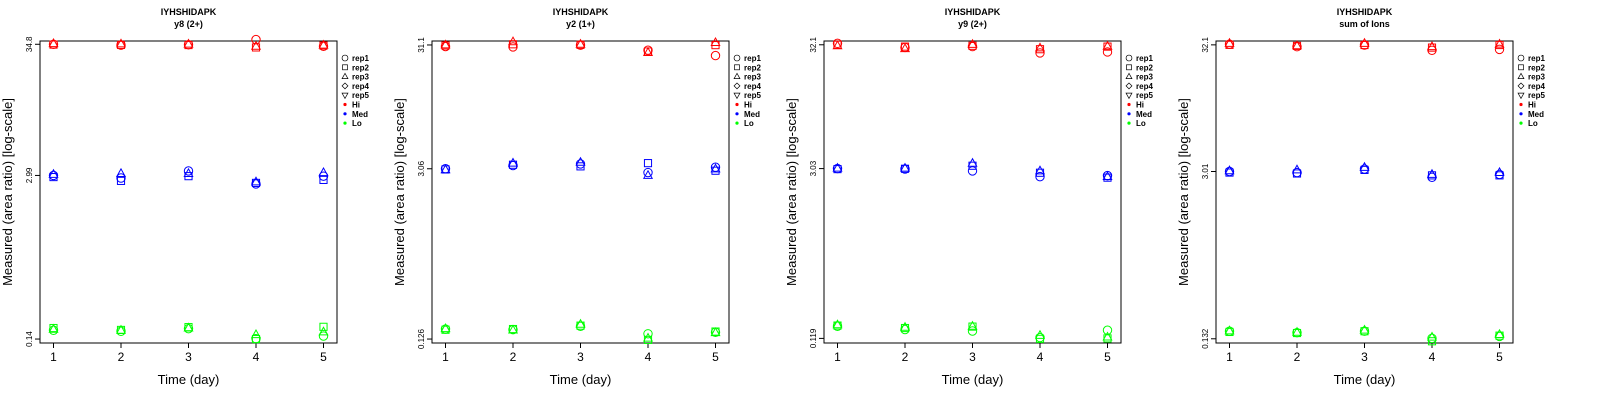  Describe the element at coordinates (188, 24) in the screenshot. I see `chart-subtitle: y8 (2+)` at that location.